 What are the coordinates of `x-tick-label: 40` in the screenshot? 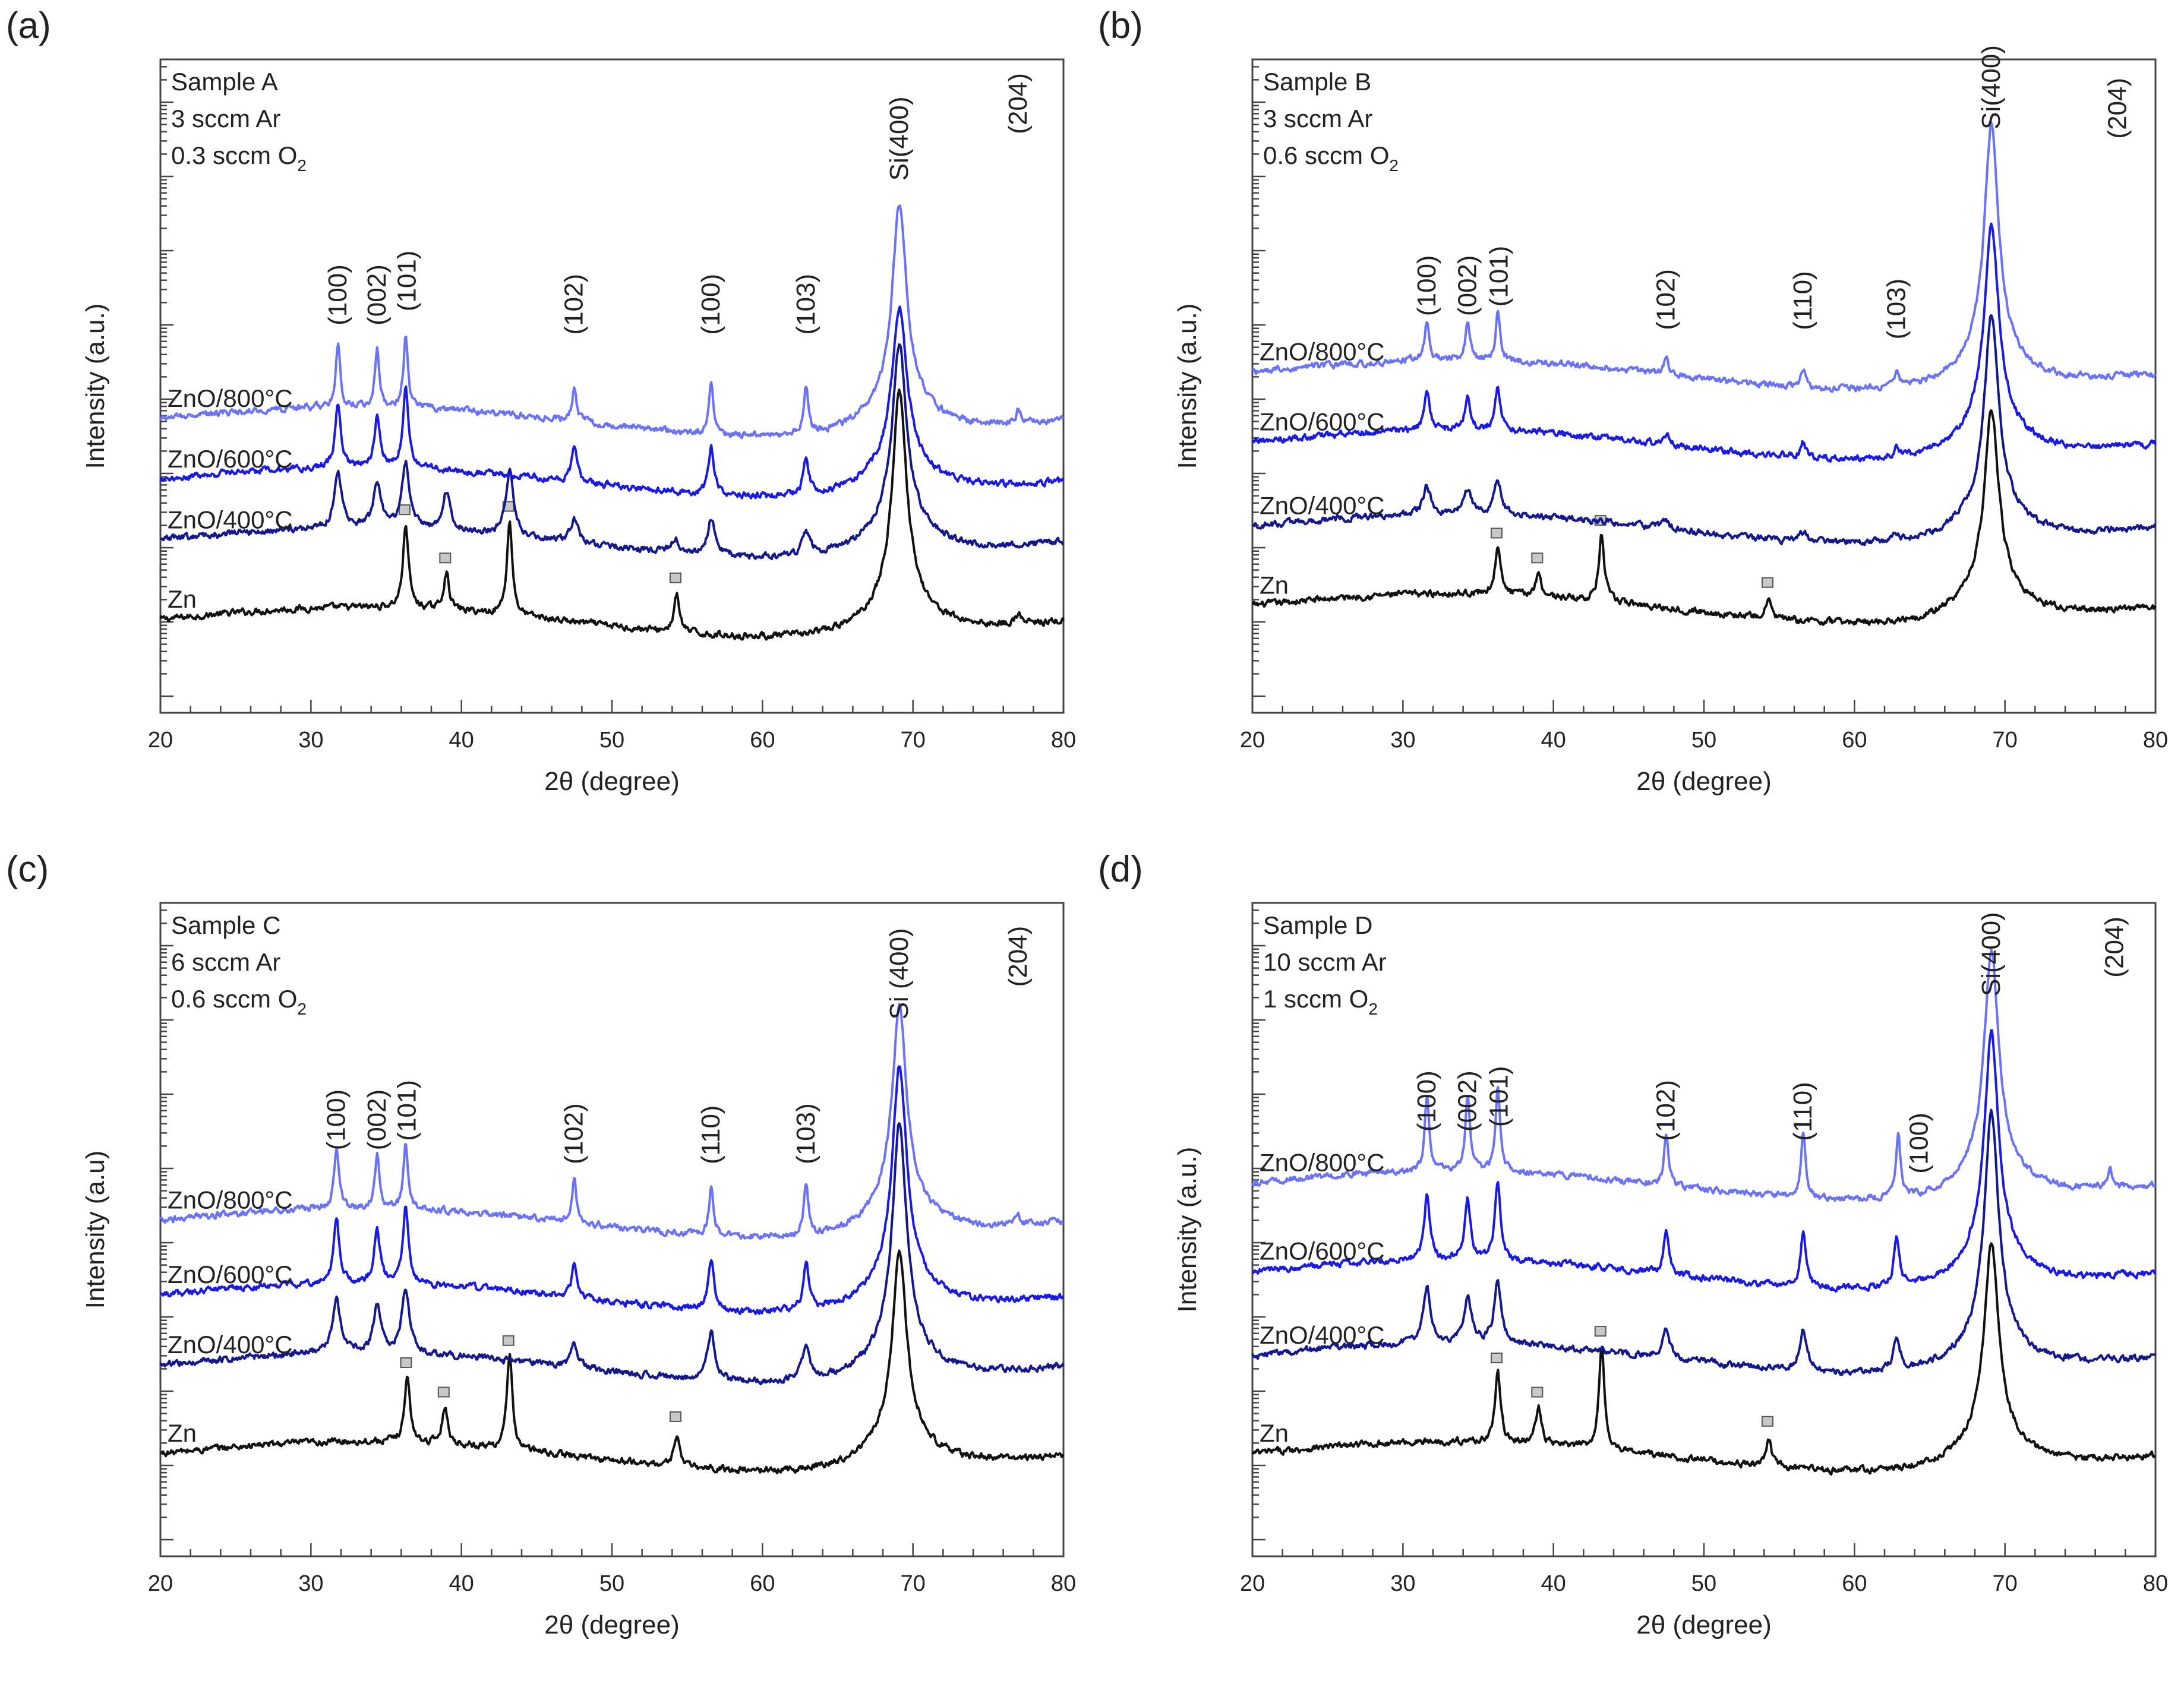 It's located at (1554, 741).